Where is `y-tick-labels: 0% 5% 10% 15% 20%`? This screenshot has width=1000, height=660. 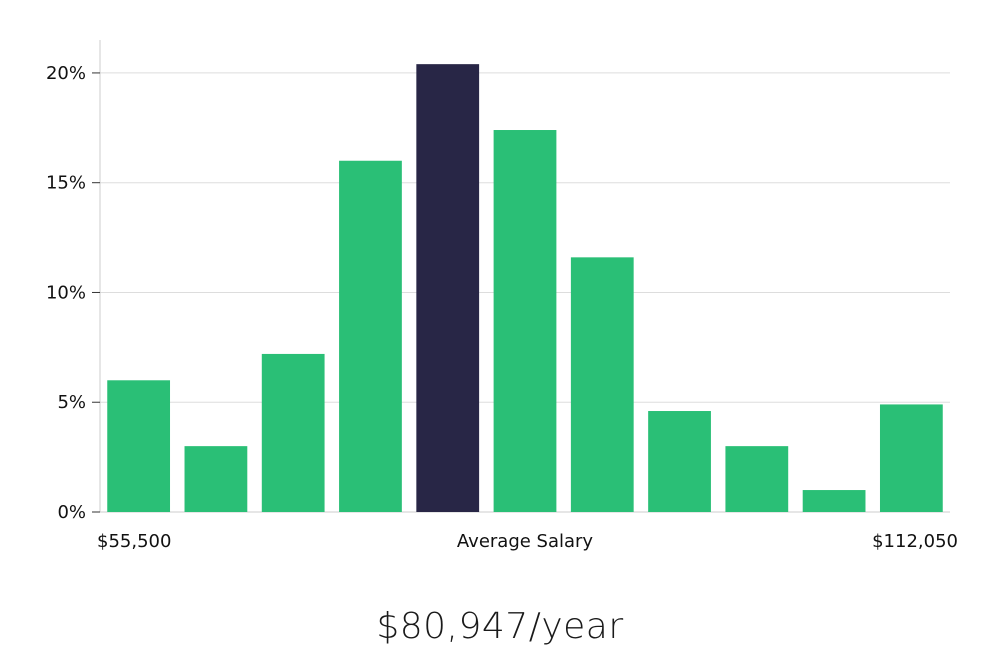 y-tick-labels: 0% 5% 10% 15% 20% is located at coordinates (73, 293).